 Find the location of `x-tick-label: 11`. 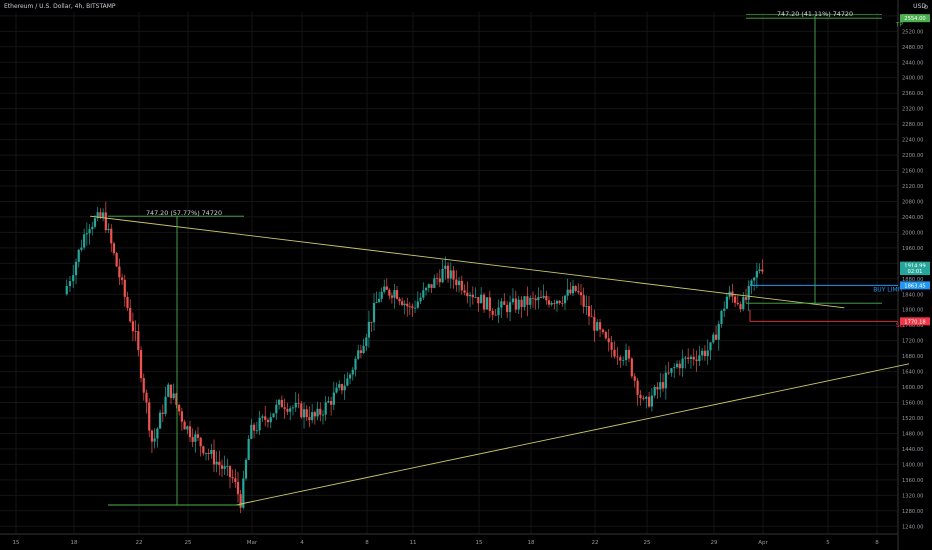

x-tick-label: 11 is located at coordinates (413, 543).